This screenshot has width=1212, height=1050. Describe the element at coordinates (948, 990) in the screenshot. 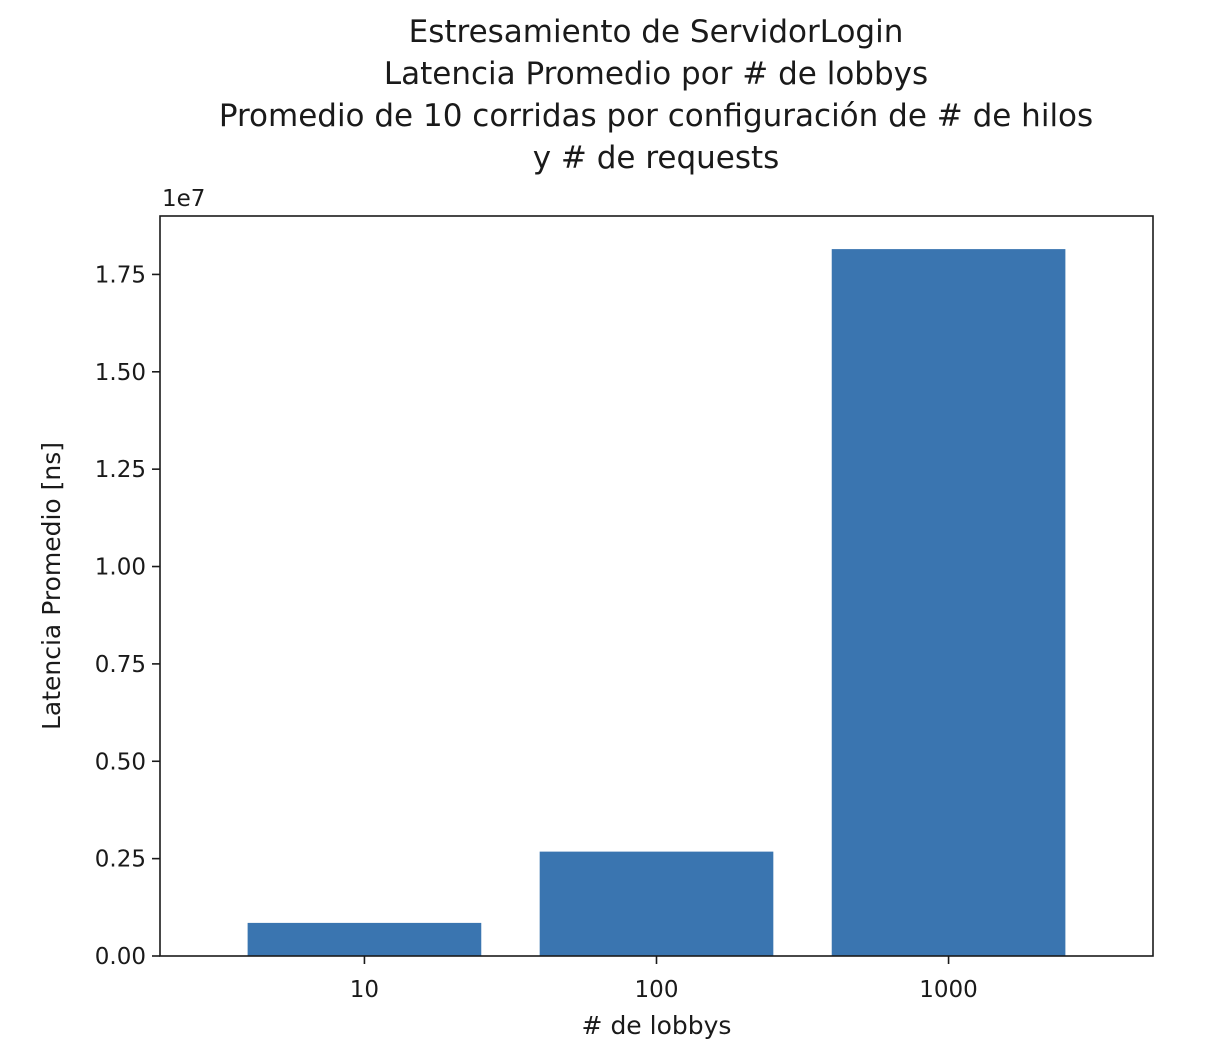

I see `x-tick-label-1000: 1000` at that location.